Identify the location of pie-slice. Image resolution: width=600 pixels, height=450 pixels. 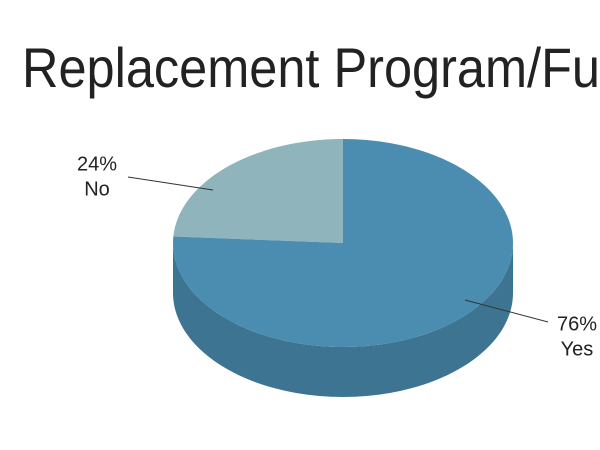
(258, 191).